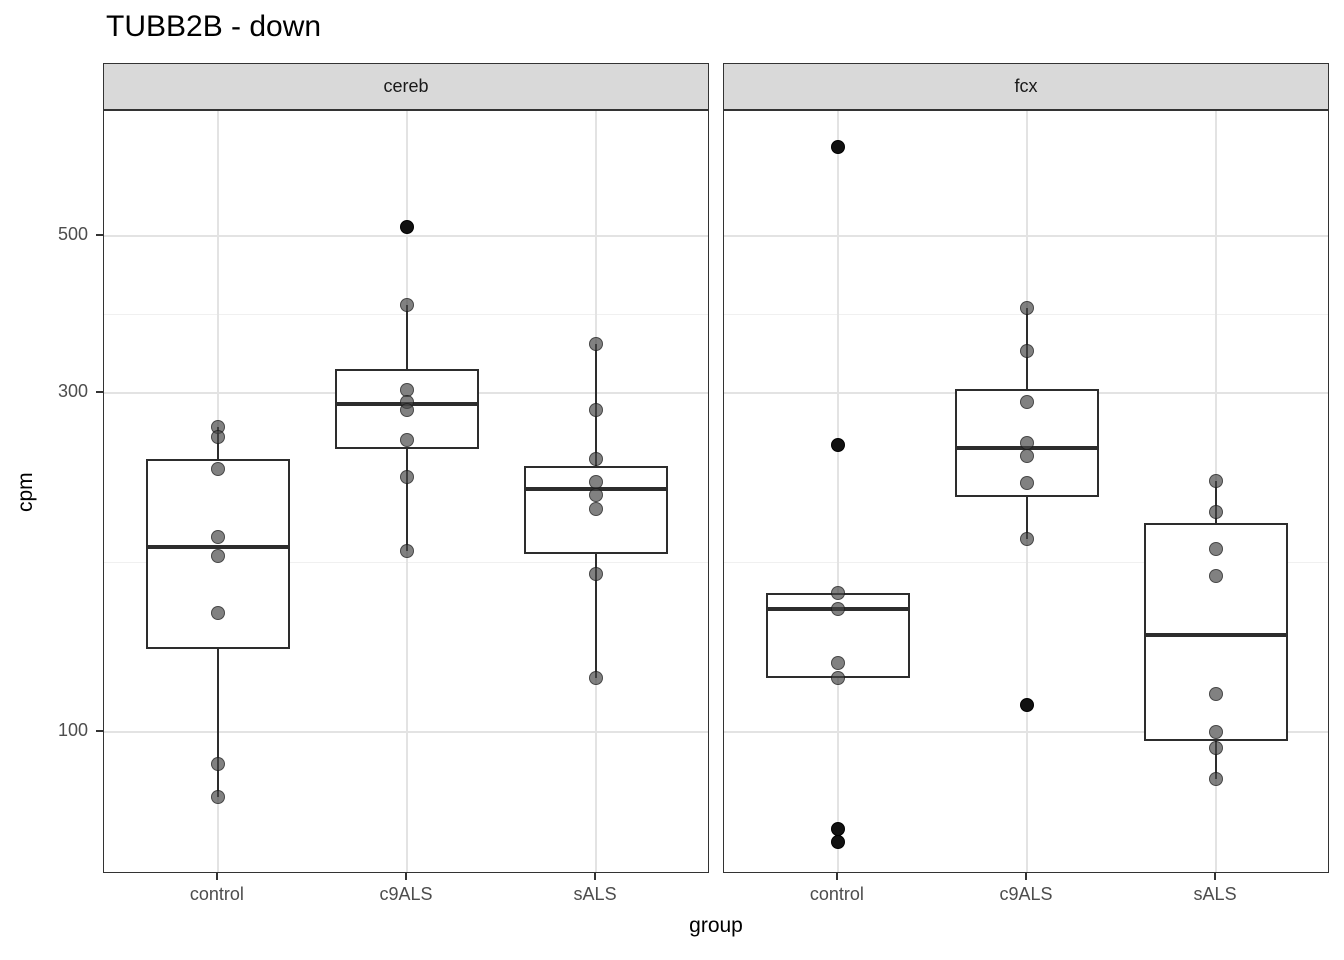 The image size is (1344, 960). What do you see at coordinates (214, 26) in the screenshot?
I see `chart-title: TUBB2B - down` at bounding box center [214, 26].